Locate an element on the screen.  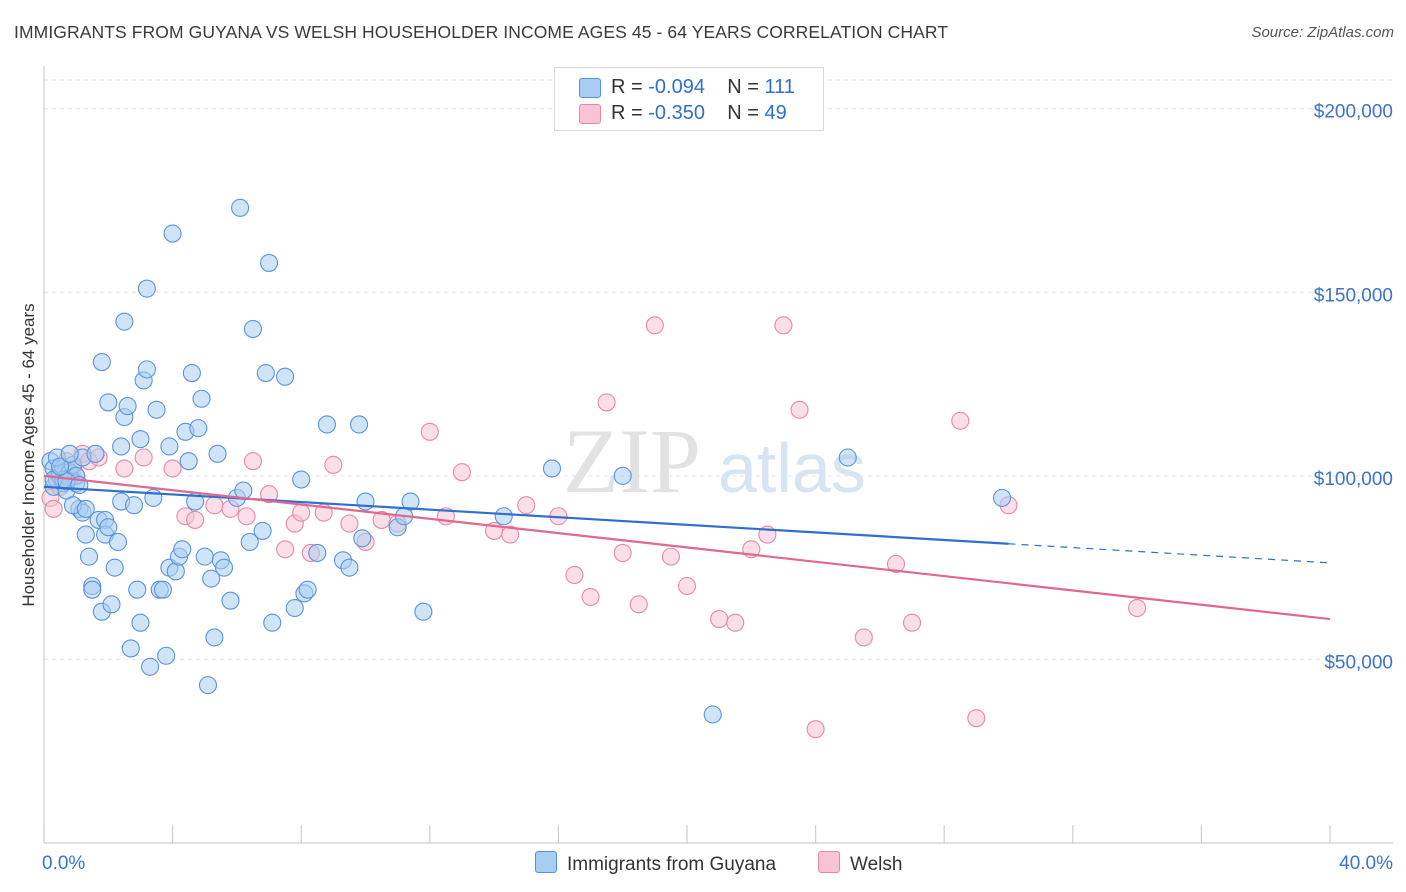
bottom-swatch-guyana is located at coordinates (546, 862).